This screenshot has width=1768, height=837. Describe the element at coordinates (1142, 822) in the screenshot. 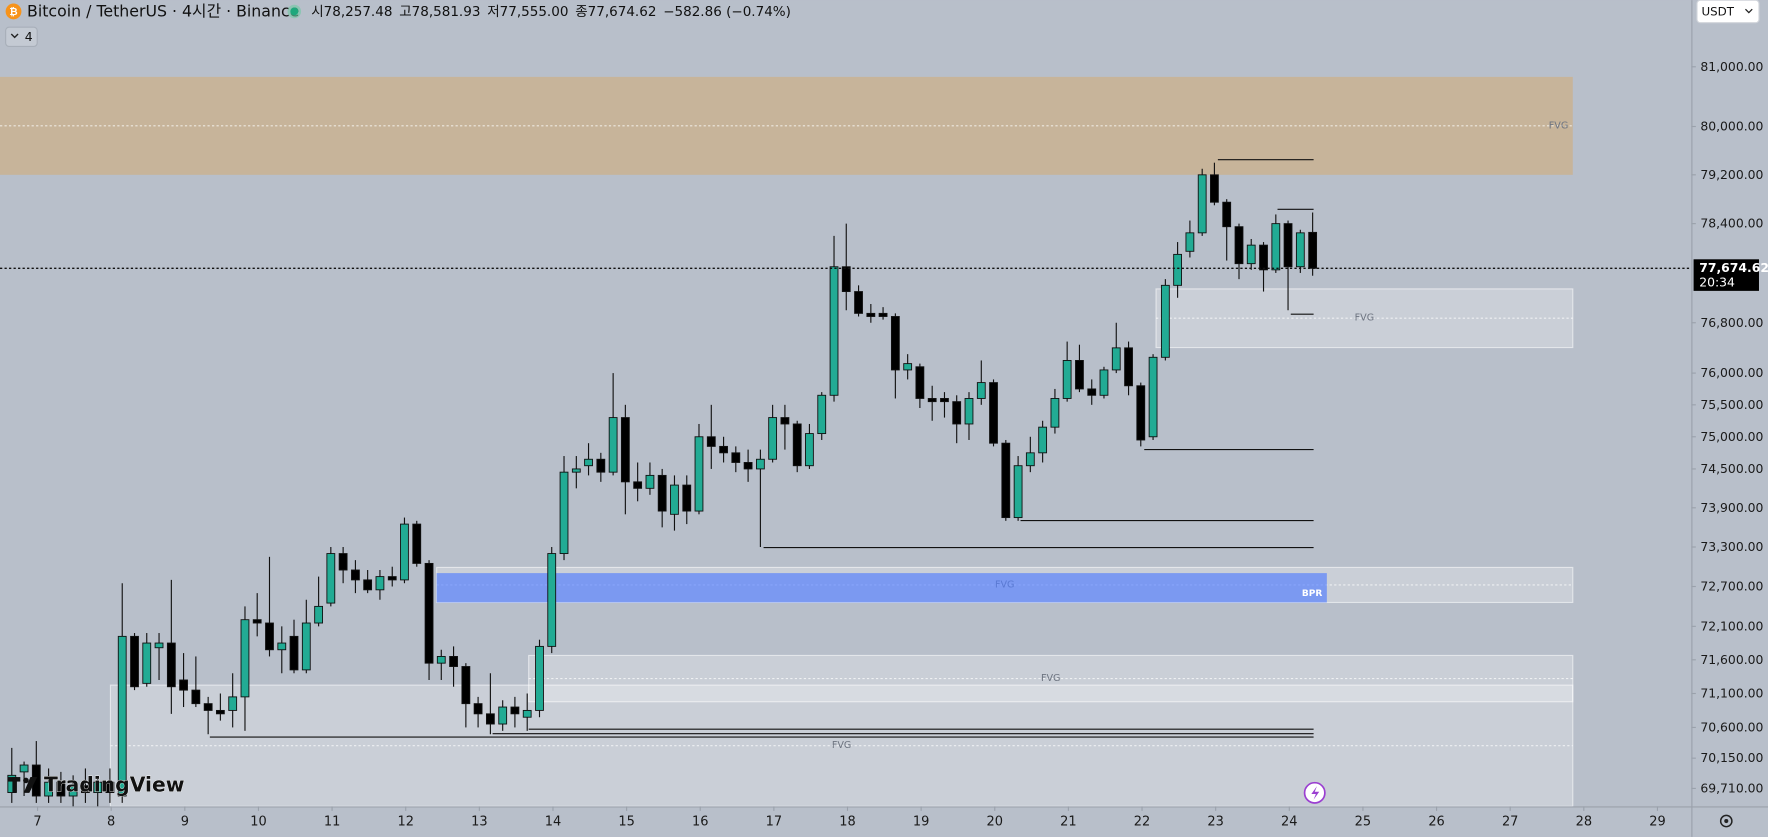

I see `x-tick-label: 22` at that location.